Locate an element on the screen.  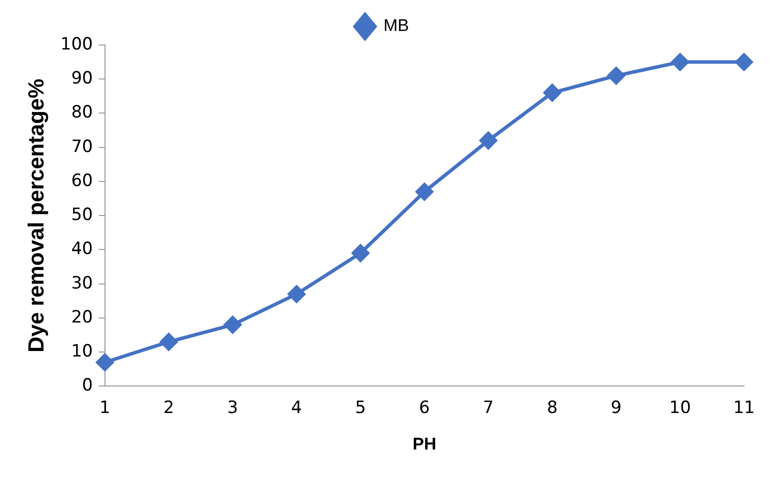
y-axis-title: Dye removal percentage% is located at coordinates (35, 215).